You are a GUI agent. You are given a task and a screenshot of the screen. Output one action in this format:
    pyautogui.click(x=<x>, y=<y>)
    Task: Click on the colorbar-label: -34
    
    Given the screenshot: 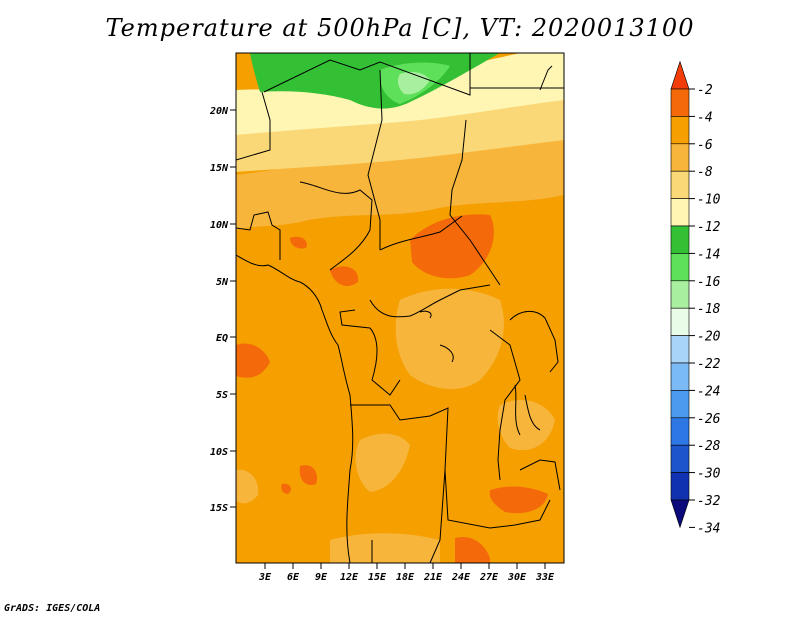 What is the action you would take?
    pyautogui.click(x=708, y=528)
    